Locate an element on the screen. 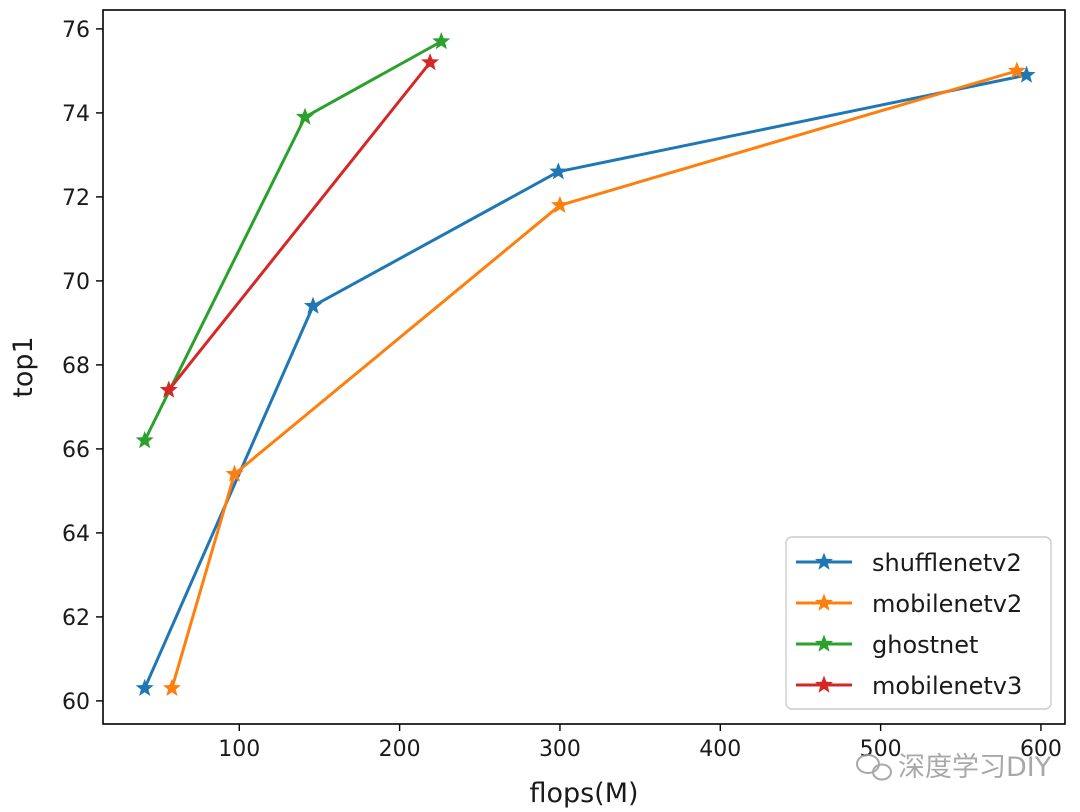 Image resolution: width=1080 pixels, height=812 pixels. watermark: 深度学习DIY is located at coordinates (954, 767).